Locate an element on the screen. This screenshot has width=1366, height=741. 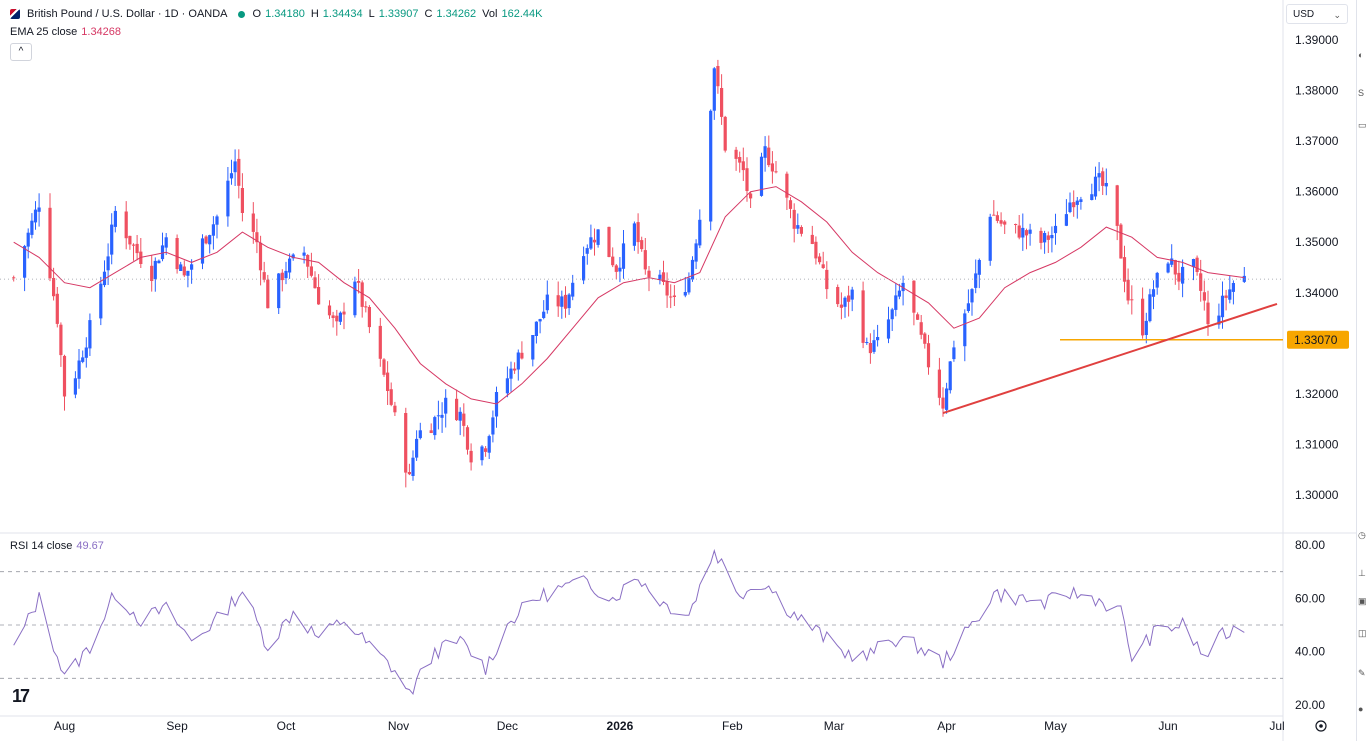
toolbar-icon: ▭ is located at coordinates (1362, 125).